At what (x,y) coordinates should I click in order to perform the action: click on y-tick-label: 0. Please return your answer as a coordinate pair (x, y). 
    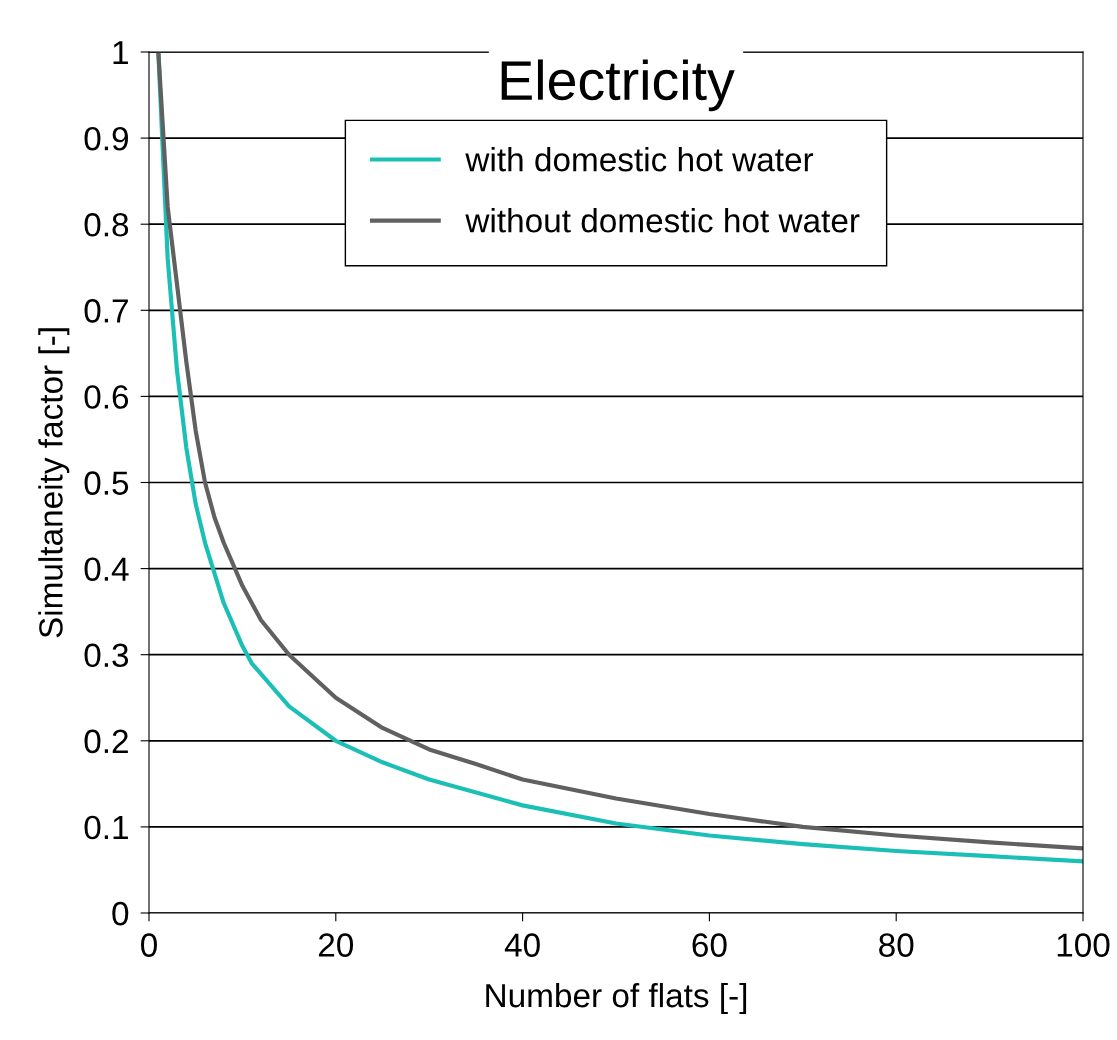
    Looking at the image, I should click on (120, 913).